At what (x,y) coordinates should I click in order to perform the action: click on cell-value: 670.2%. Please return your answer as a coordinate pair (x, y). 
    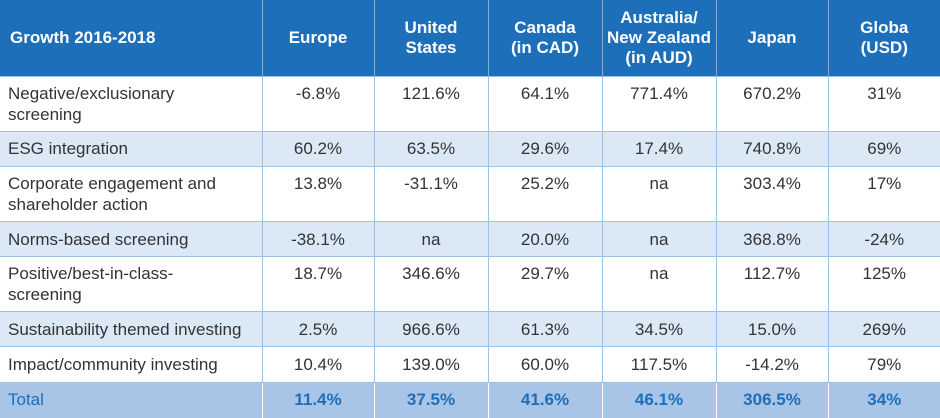
    Looking at the image, I should click on (771, 103).